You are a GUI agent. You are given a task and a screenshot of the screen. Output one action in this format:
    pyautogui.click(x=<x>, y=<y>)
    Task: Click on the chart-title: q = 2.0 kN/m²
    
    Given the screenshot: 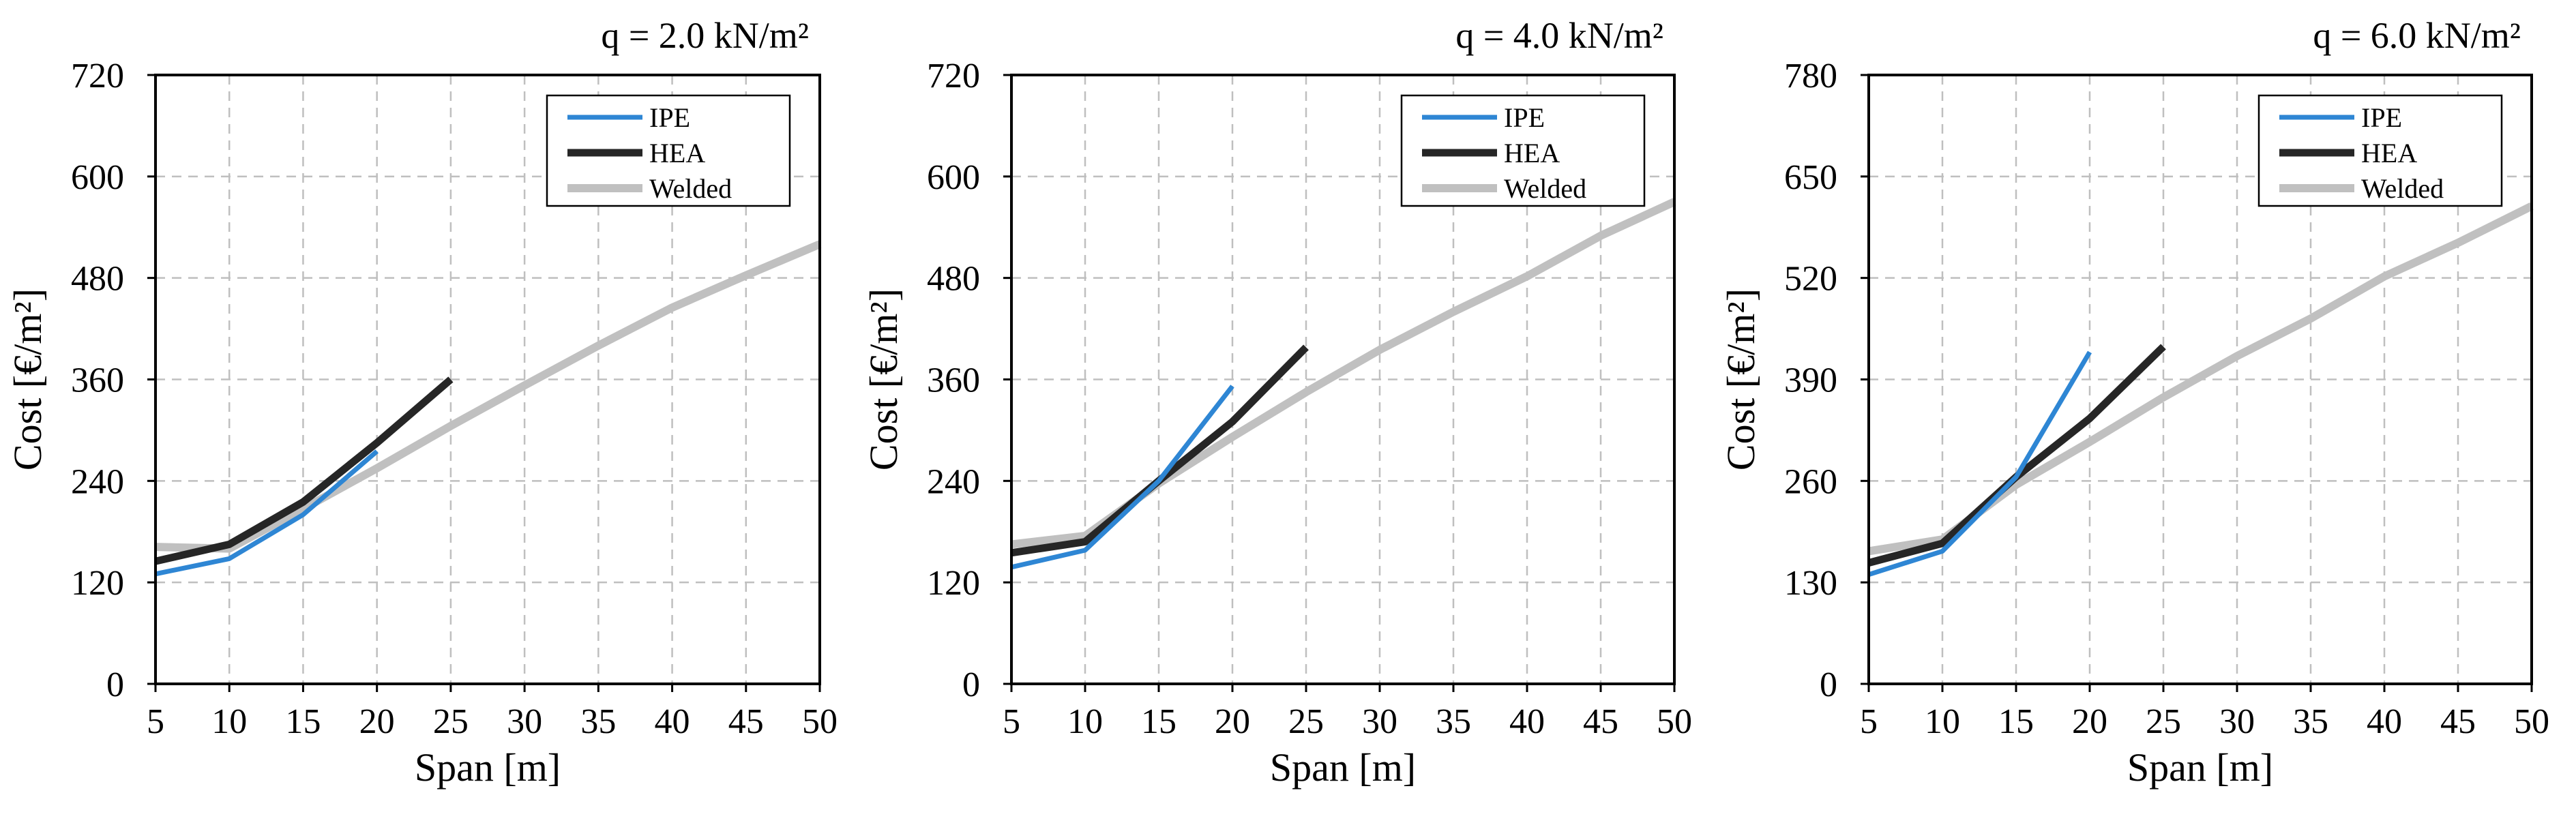 What is the action you would take?
    pyautogui.click(x=705, y=35)
    